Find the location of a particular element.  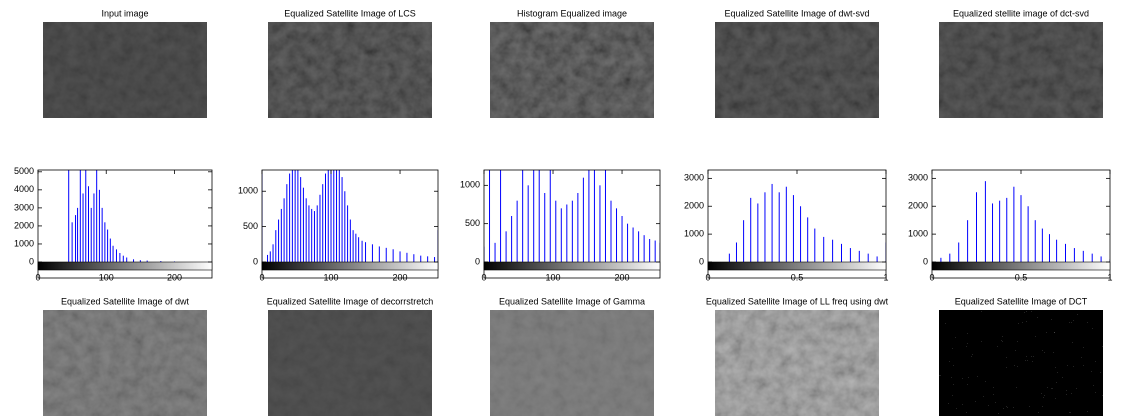

histogram: 0 1000 2000 3000 4000 5000 0 100 200 is located at coordinates (113, 224).